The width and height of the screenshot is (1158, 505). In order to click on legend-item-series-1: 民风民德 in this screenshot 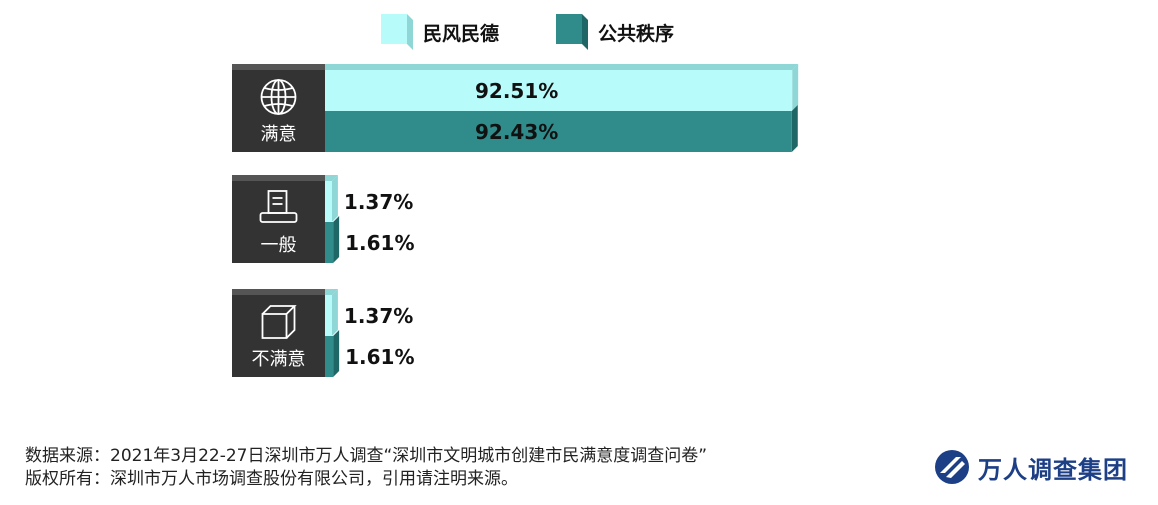, I will do `click(440, 32)`.